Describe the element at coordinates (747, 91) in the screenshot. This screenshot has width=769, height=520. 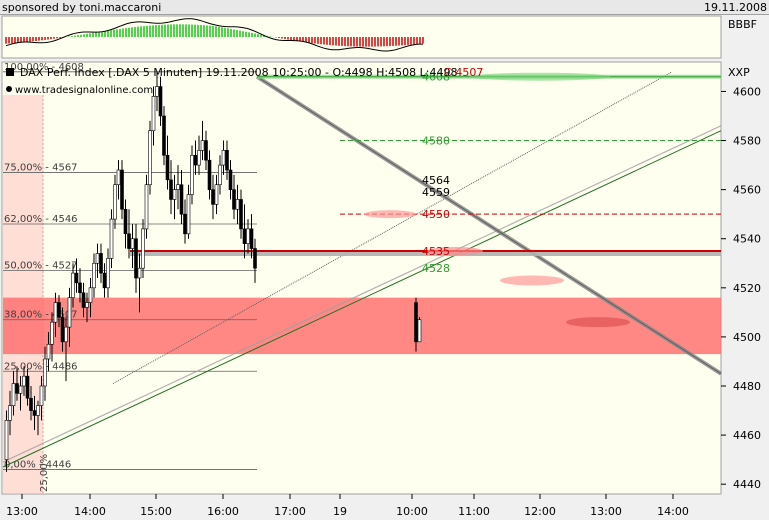
I see `y-tick-label: 4600` at that location.